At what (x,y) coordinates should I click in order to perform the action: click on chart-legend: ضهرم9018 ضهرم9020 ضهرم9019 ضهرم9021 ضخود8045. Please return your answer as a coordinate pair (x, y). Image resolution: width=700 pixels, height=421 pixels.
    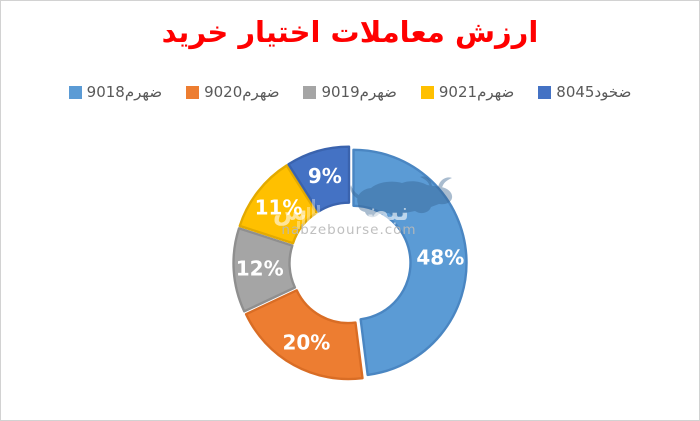
    Looking at the image, I should click on (350, 92).